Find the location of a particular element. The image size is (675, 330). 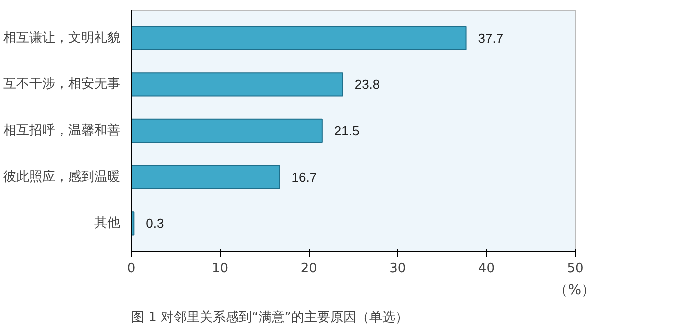

x-tick-label: 0 is located at coordinates (131, 269).